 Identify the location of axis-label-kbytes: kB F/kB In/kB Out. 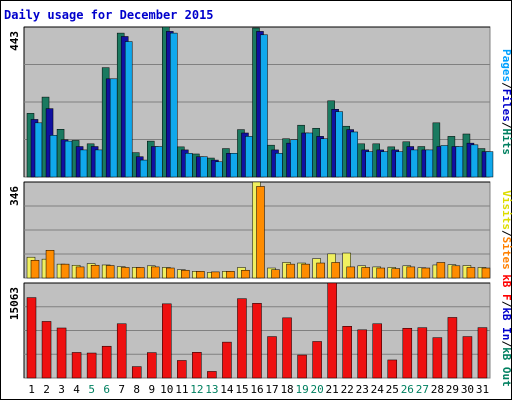
(506, 330).